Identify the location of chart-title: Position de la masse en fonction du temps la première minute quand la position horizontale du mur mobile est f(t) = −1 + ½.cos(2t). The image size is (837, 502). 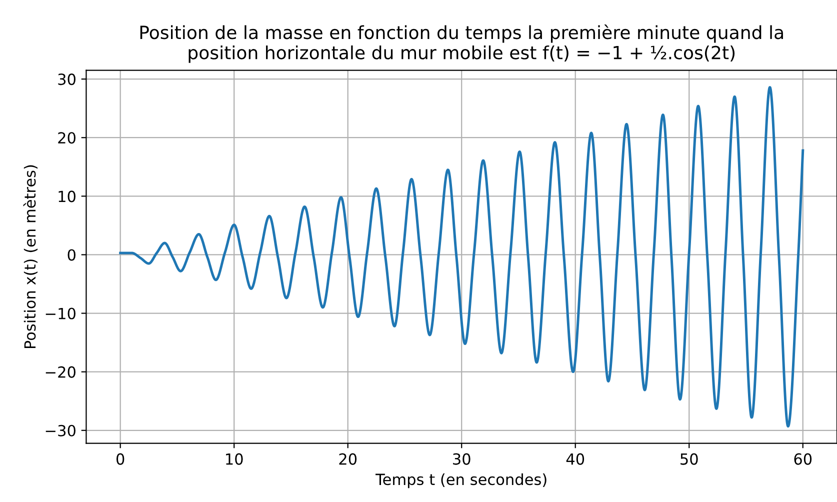
(461, 43).